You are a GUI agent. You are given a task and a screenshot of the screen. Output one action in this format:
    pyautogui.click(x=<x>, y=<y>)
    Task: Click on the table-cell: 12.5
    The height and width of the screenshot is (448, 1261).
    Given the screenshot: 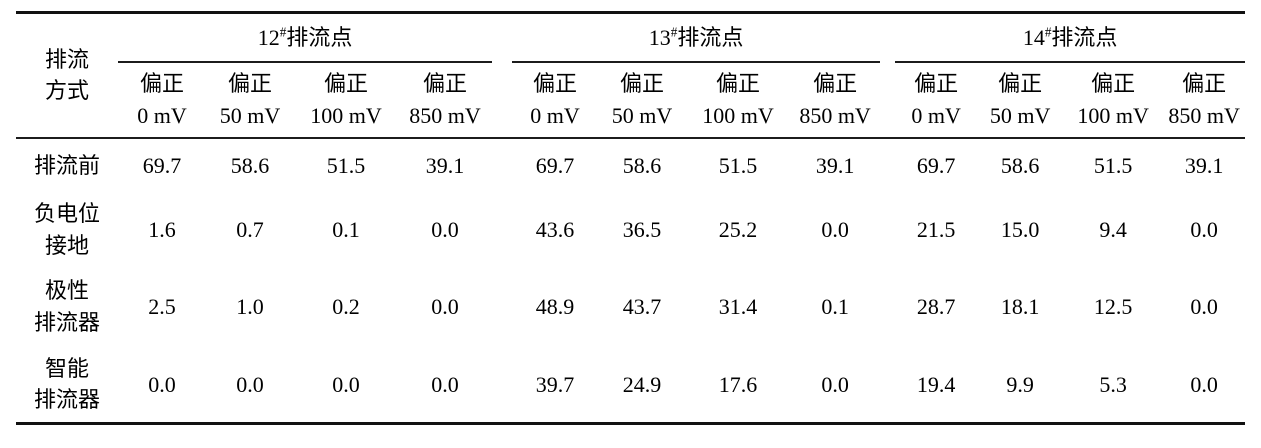 What is the action you would take?
    pyautogui.click(x=1113, y=306)
    